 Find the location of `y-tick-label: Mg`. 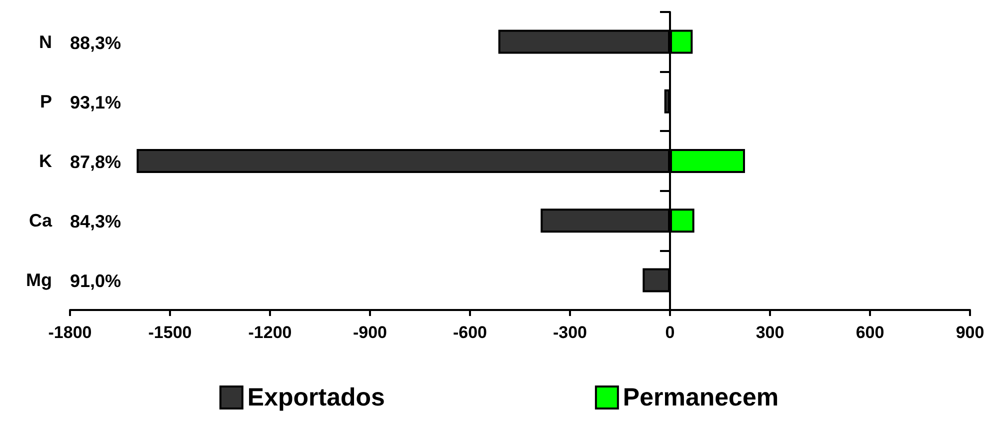

y-tick-label: Mg is located at coordinates (39, 280).